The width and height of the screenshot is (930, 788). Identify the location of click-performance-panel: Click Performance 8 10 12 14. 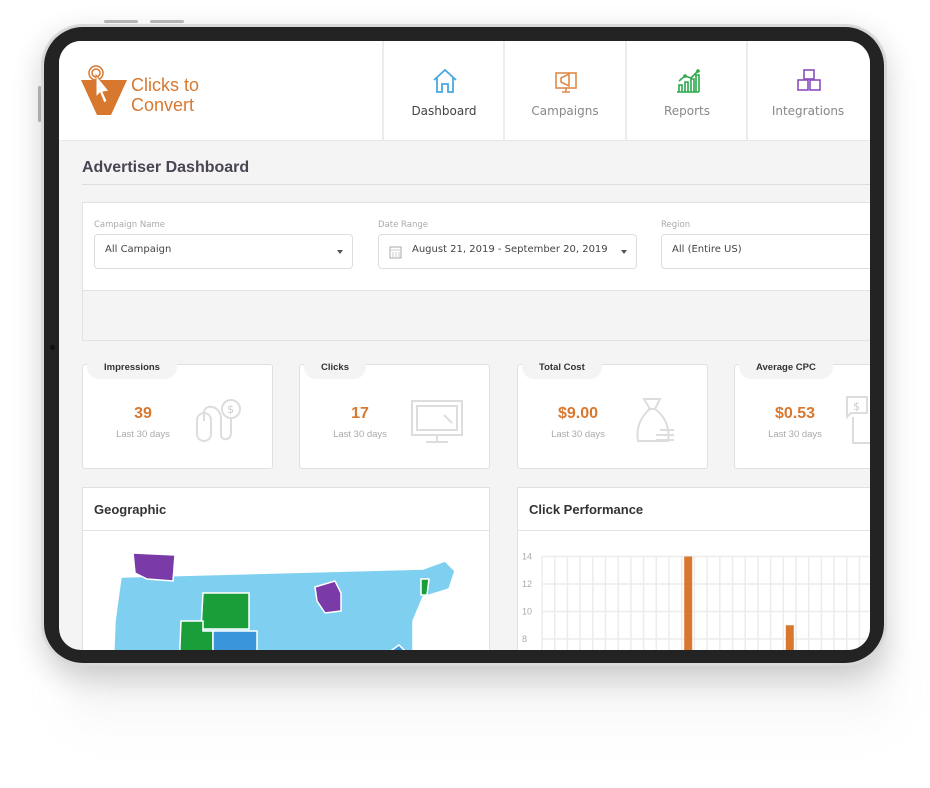
(693, 568).